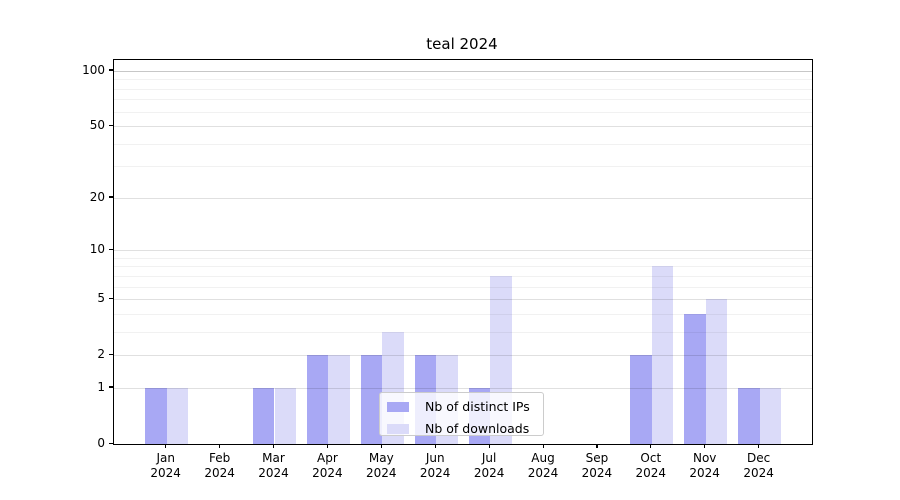 This screenshot has height=500, width=900. What do you see at coordinates (327, 465) in the screenshot?
I see `x-tick-label: Apr 2024` at bounding box center [327, 465].